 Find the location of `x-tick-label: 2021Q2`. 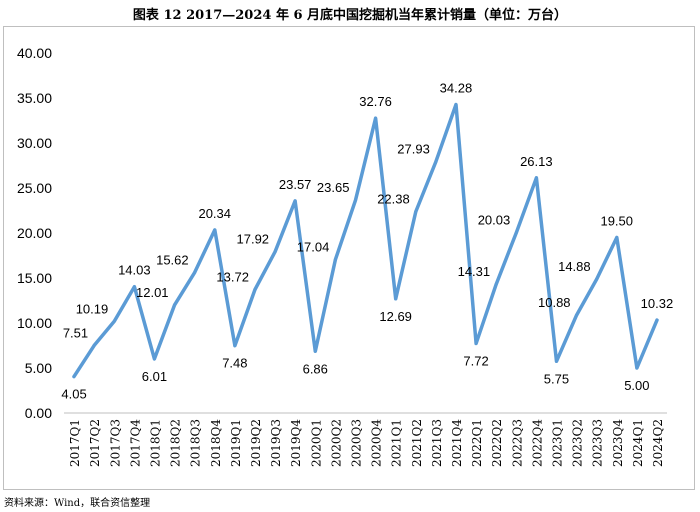

x-tick-label: 2021Q2 is located at coordinates (417, 443).